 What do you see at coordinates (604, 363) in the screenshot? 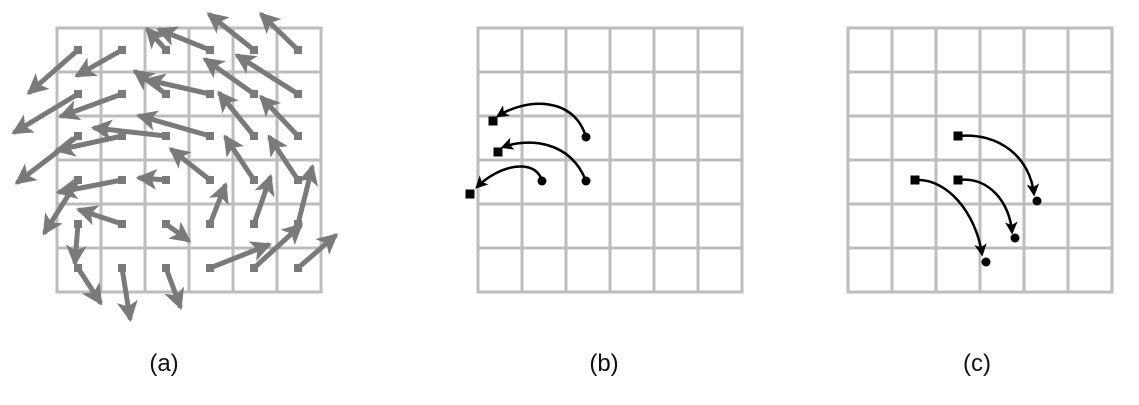
I see `caption-b: (b)` at bounding box center [604, 363].